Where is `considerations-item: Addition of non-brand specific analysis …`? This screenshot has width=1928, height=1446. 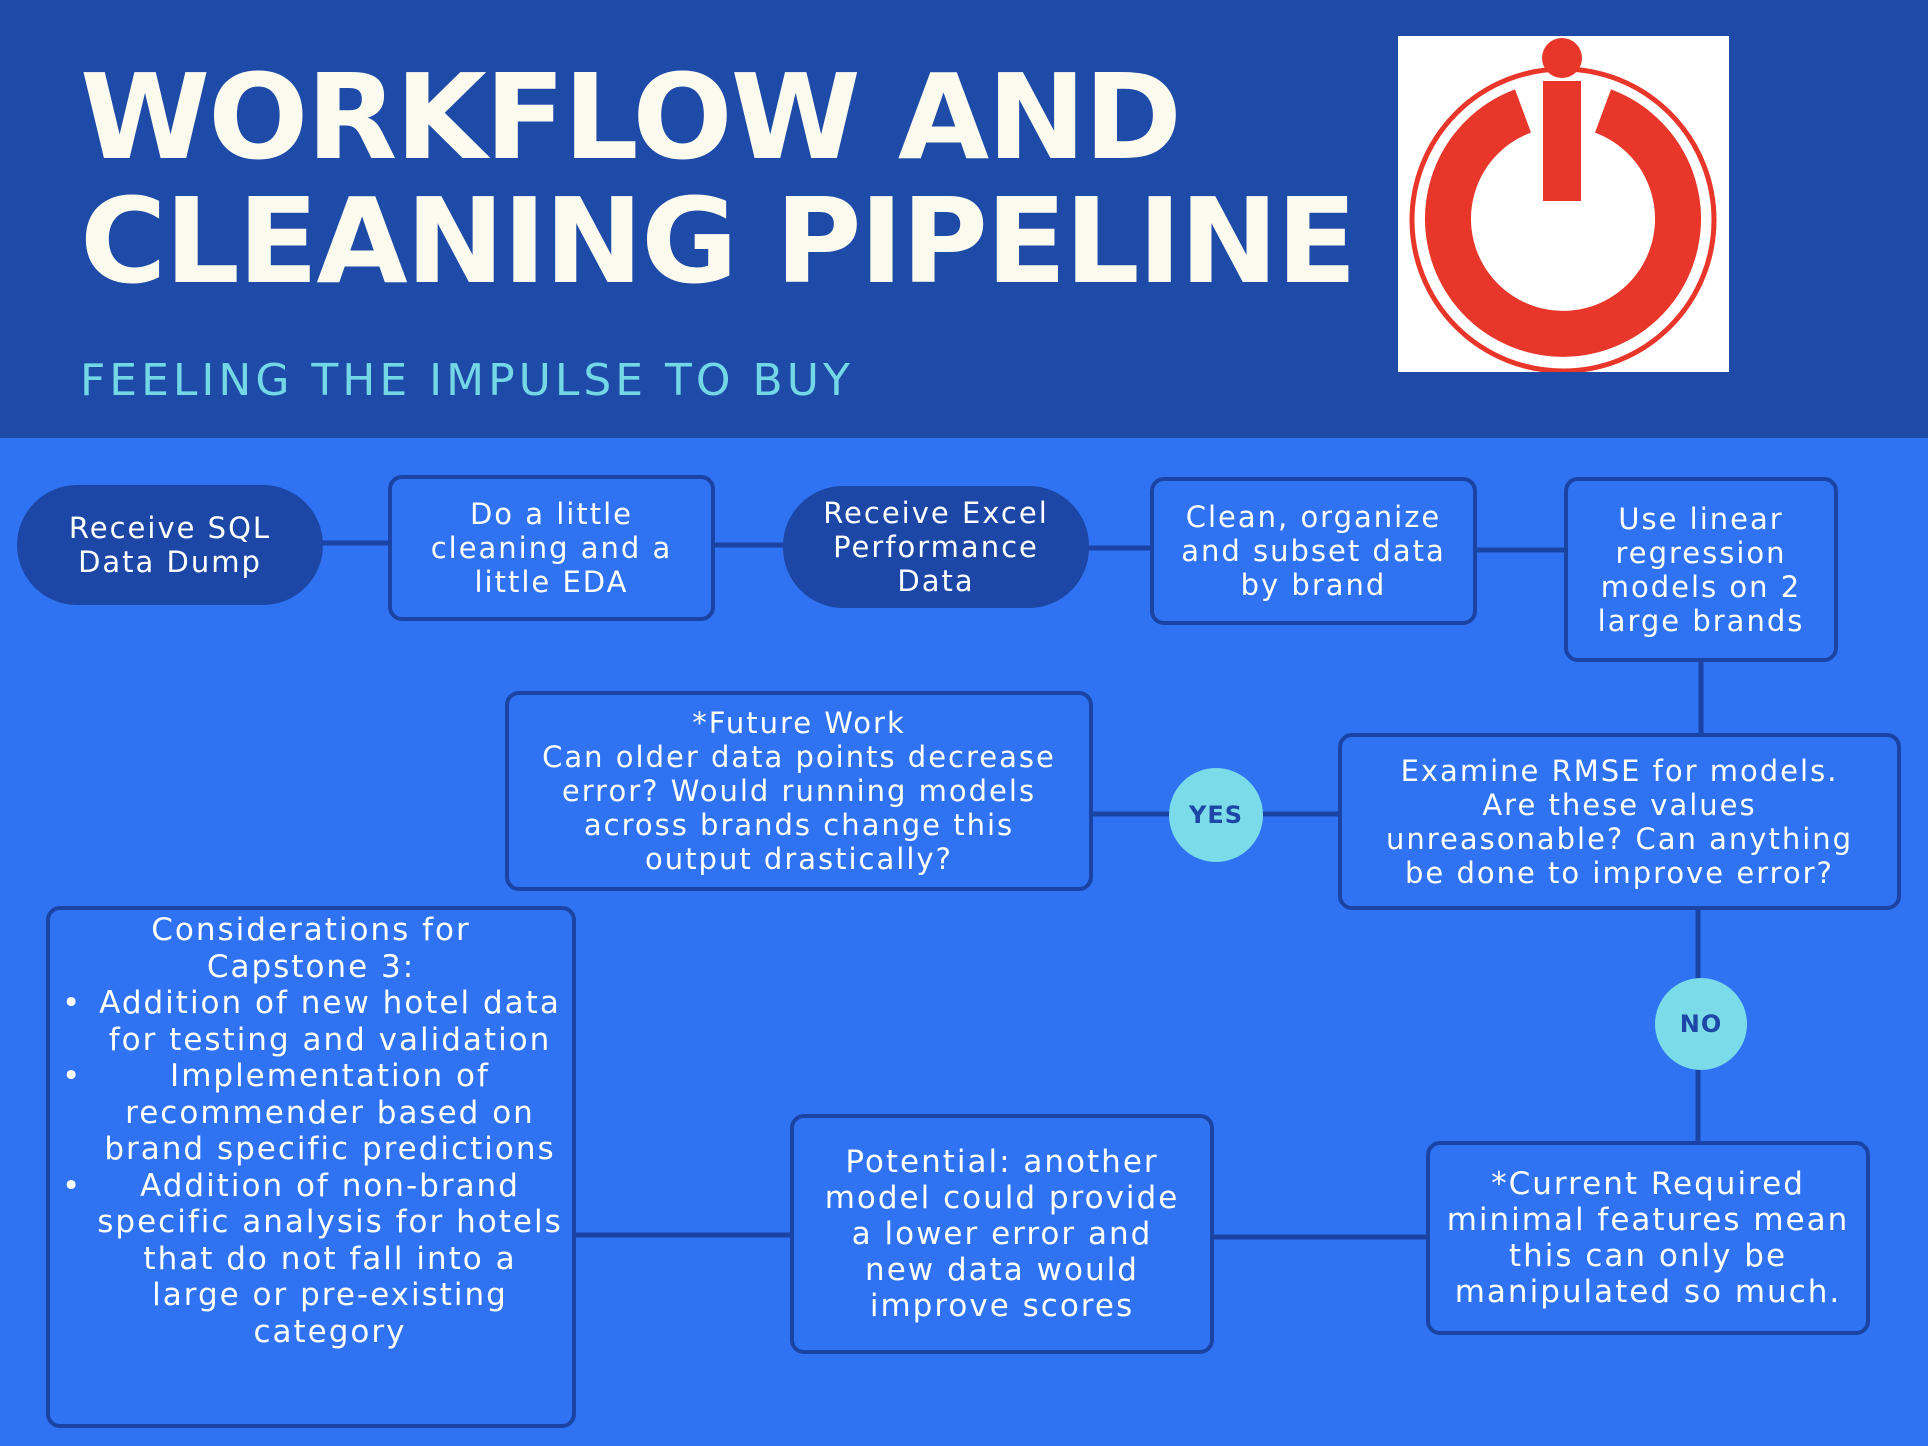
considerations-item: Addition of non-brand specific analysis … is located at coordinates (313, 1259).